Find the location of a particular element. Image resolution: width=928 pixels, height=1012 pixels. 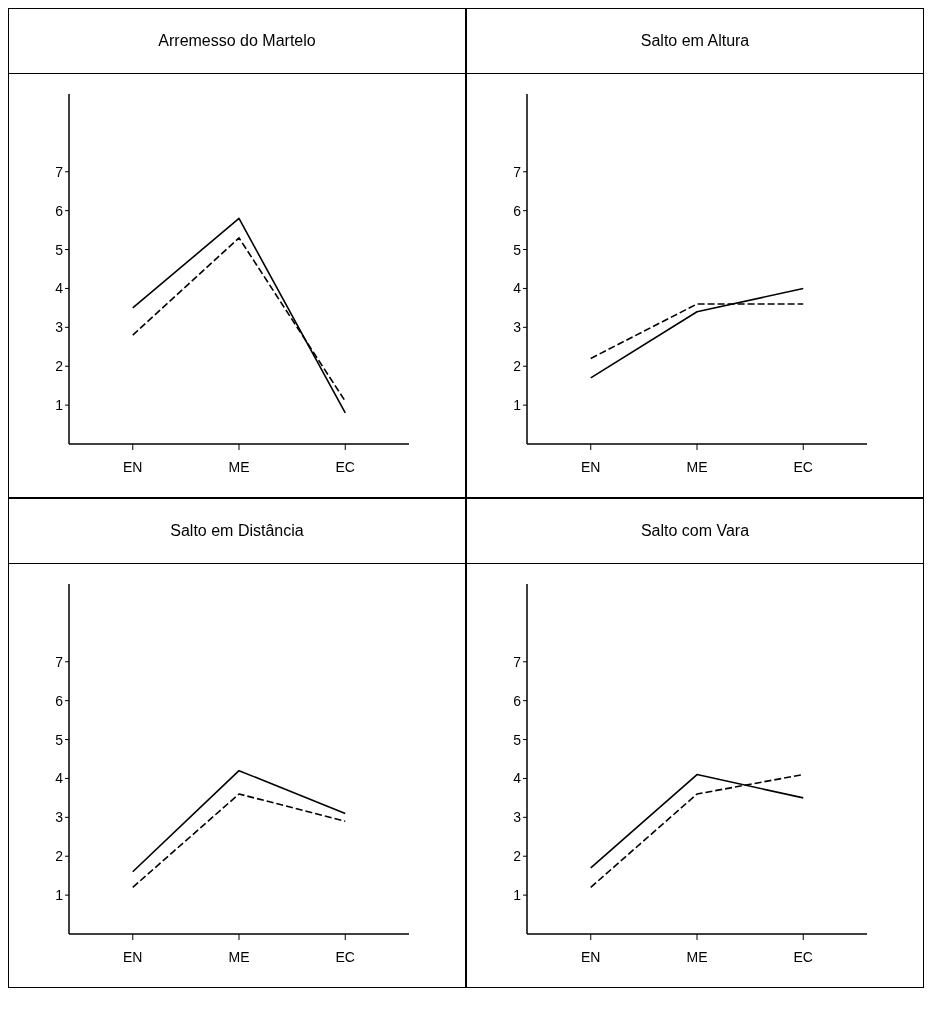

chart-title: Salto em Altura is located at coordinates (695, 41).